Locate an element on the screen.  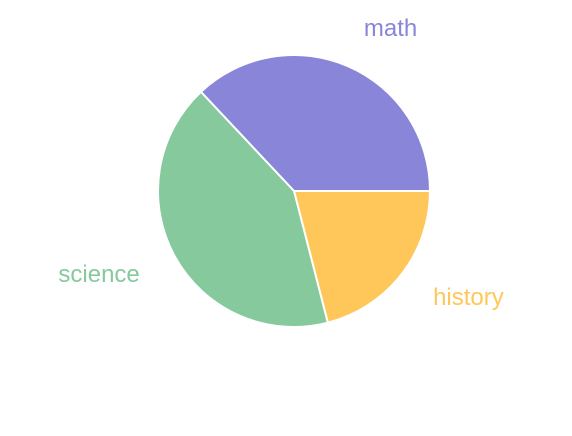
pie-label-science: science is located at coordinates (98, 274).